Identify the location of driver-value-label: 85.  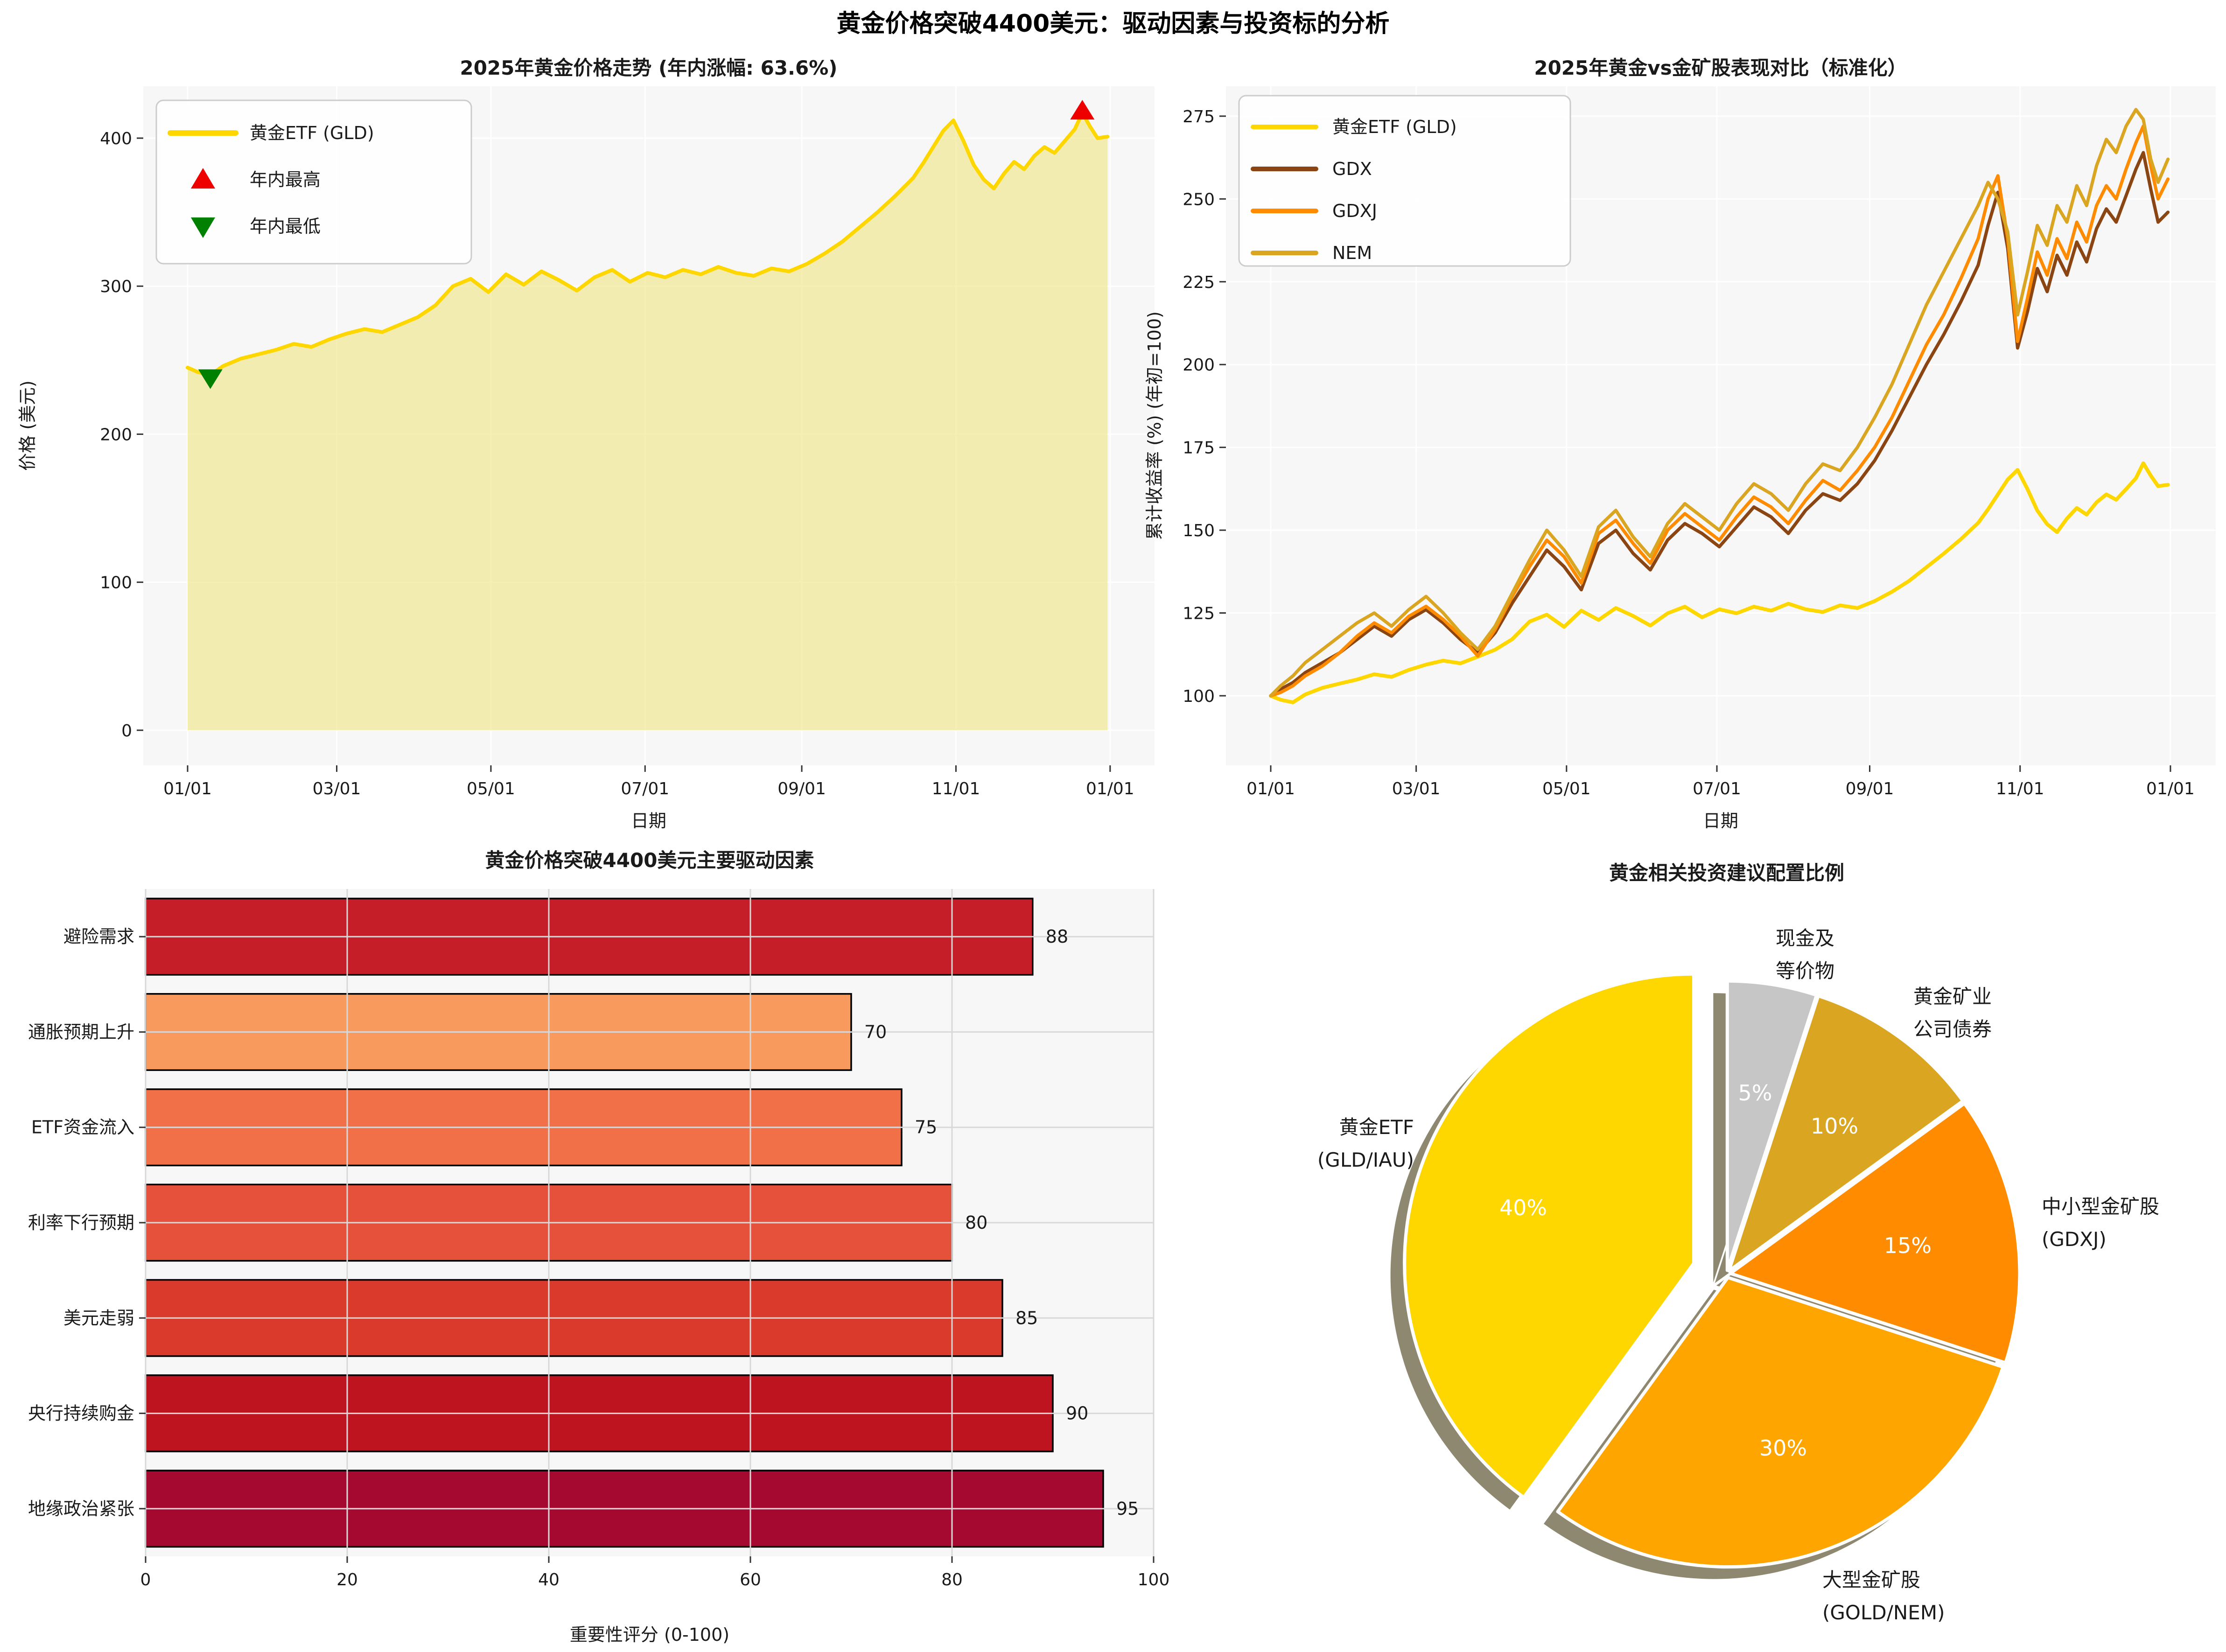
(1026, 1318).